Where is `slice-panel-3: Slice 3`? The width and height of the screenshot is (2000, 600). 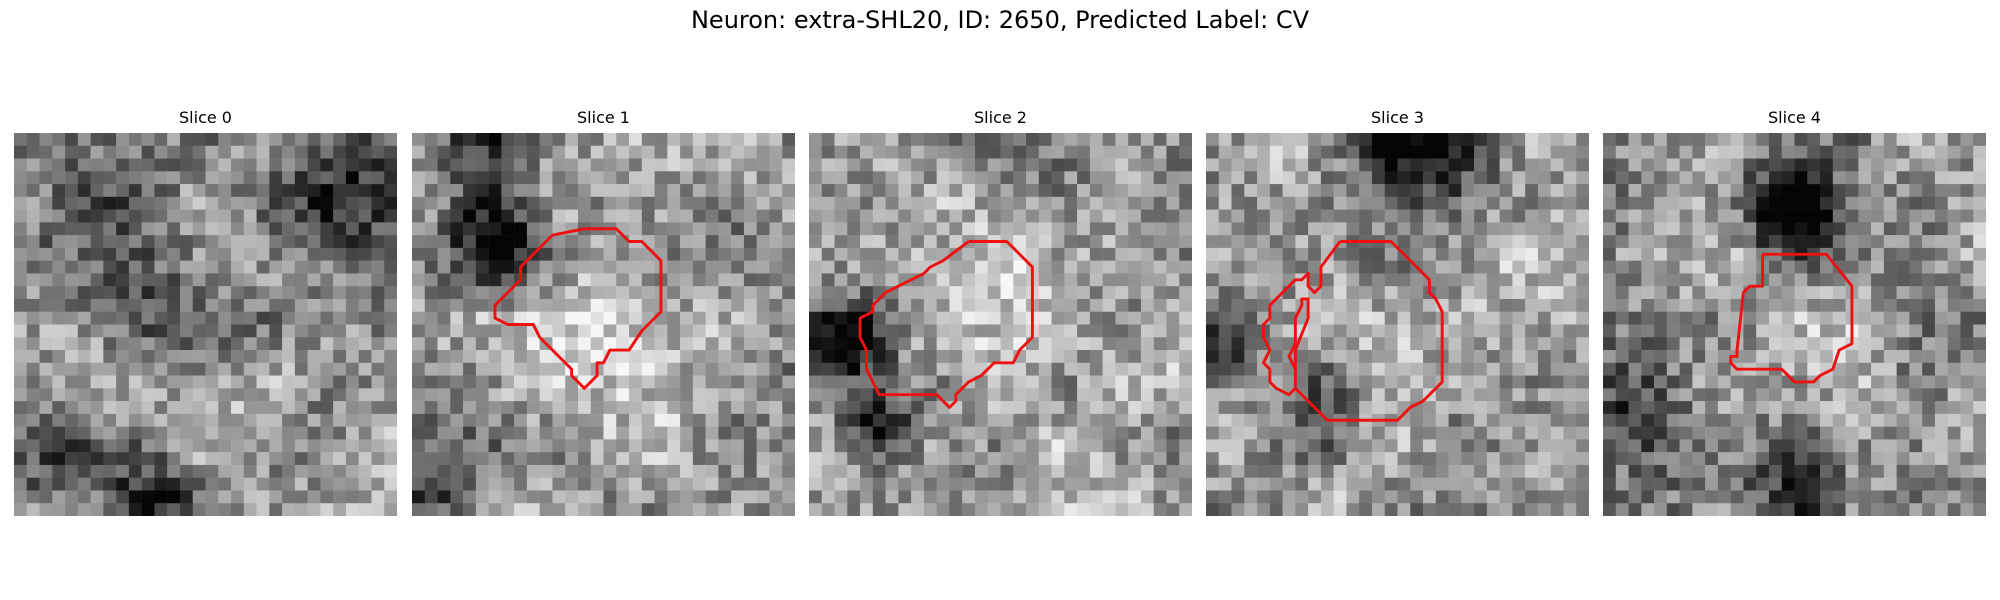
slice-panel-3: Slice 3 is located at coordinates (1397, 311).